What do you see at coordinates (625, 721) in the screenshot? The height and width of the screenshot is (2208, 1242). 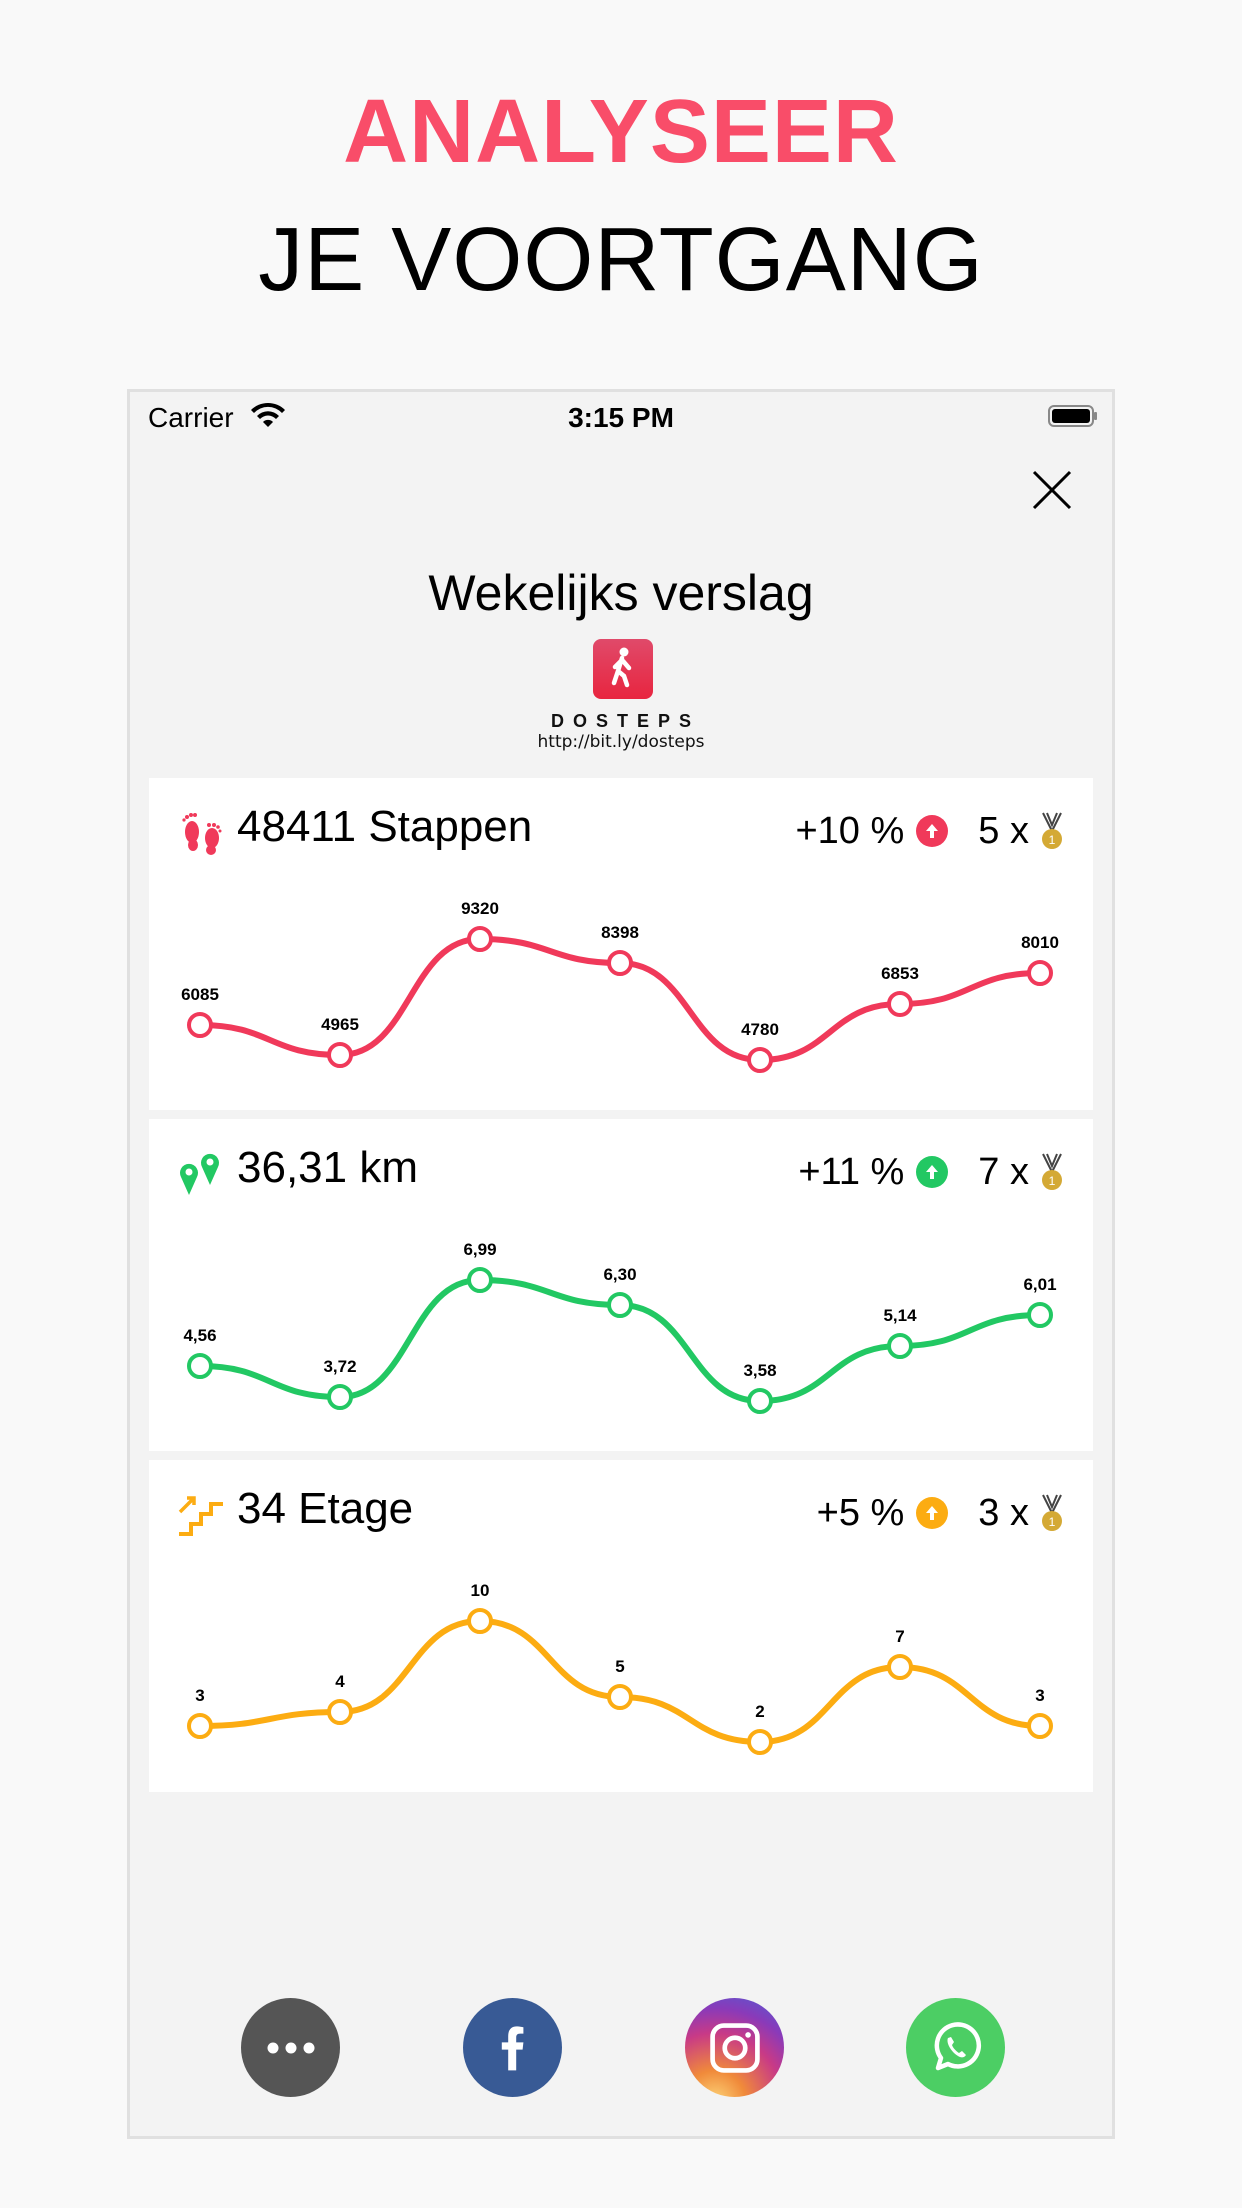 I see `brand-name: DOSTEPS` at bounding box center [625, 721].